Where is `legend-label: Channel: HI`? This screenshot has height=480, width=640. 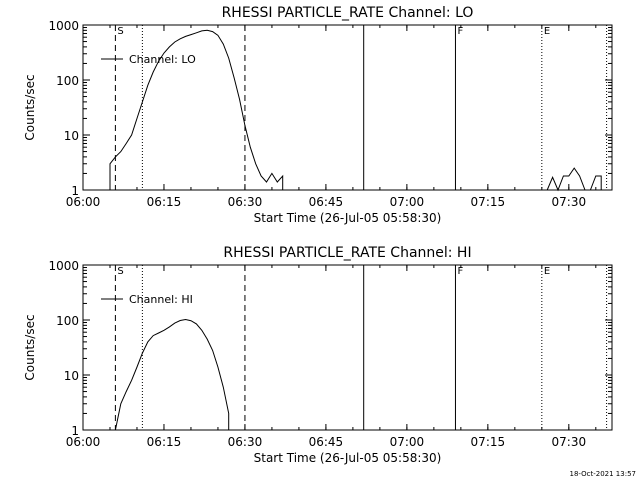 legend-label: Channel: HI is located at coordinates (161, 299).